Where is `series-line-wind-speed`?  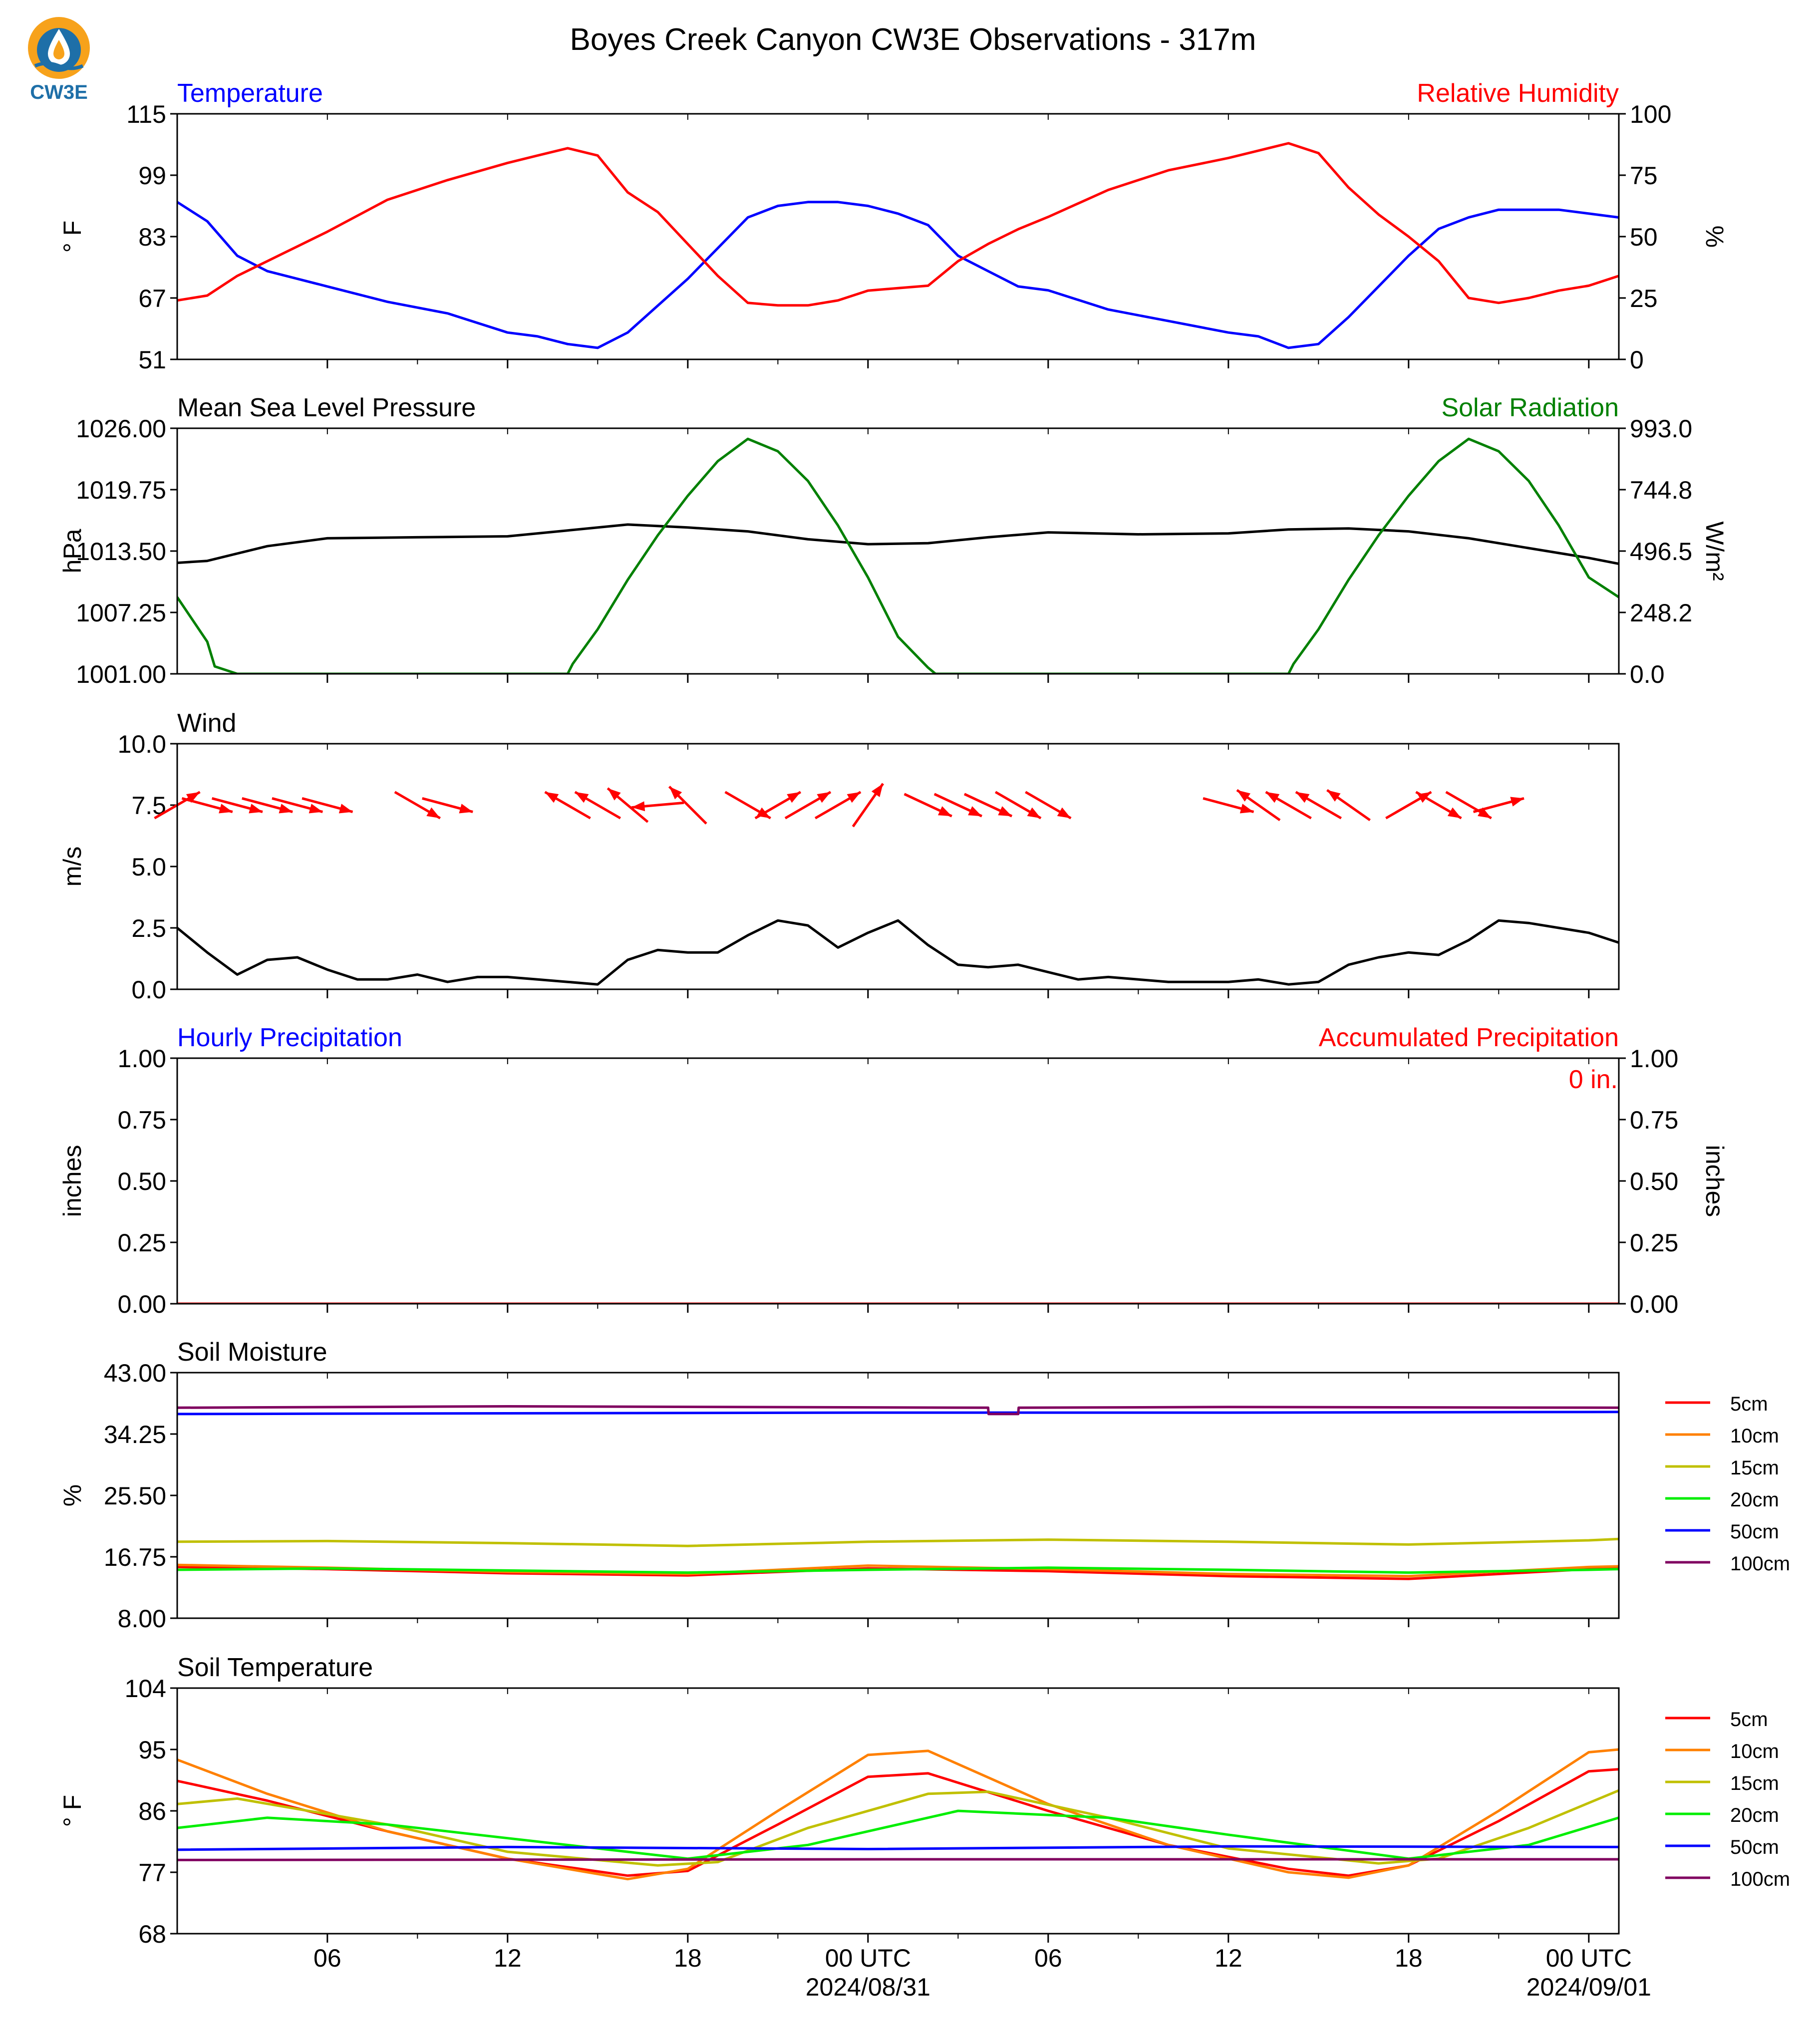
series-line-wind-speed is located at coordinates (898, 952).